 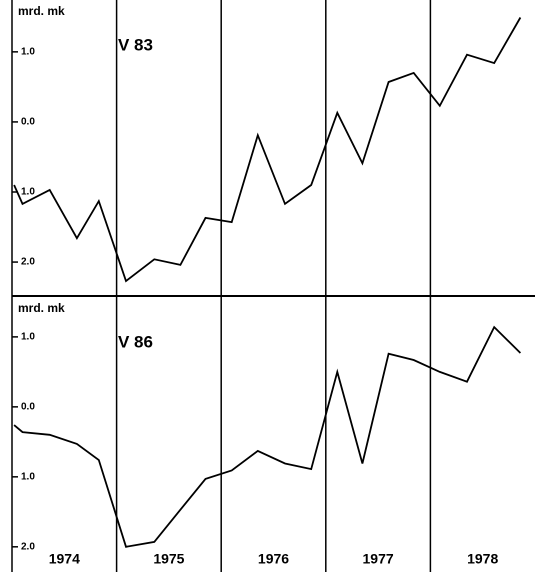 I want to click on panel-title: V 83, so click(x=135, y=44).